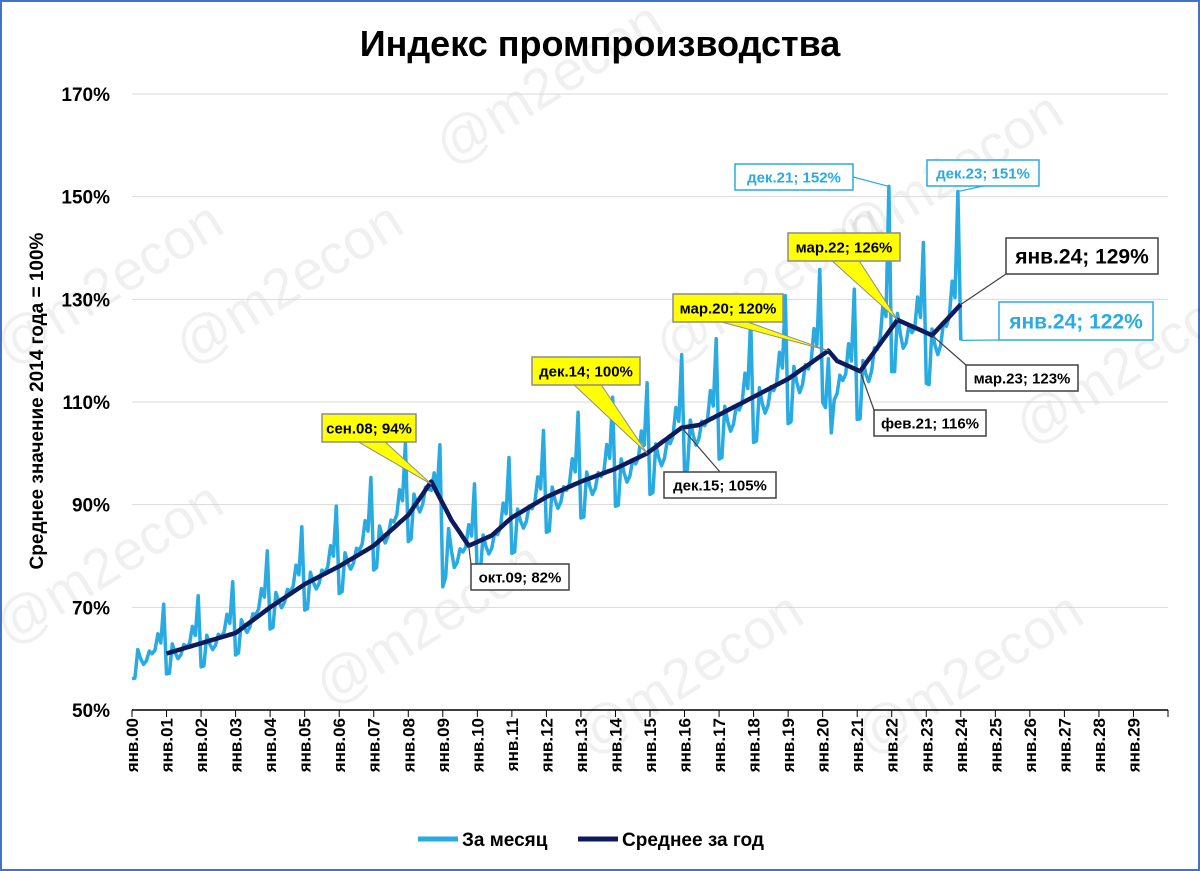 The image size is (1200, 871). Describe the element at coordinates (374, 745) in the screenshot. I see `x-tick-label: янв.07` at that location.